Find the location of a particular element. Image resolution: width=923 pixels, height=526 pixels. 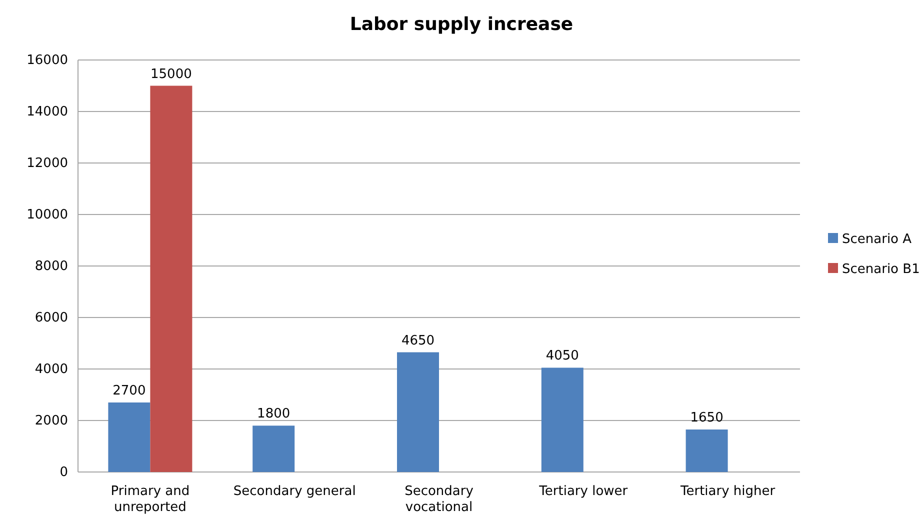

y-tick-label: 12000 is located at coordinates (47, 164).